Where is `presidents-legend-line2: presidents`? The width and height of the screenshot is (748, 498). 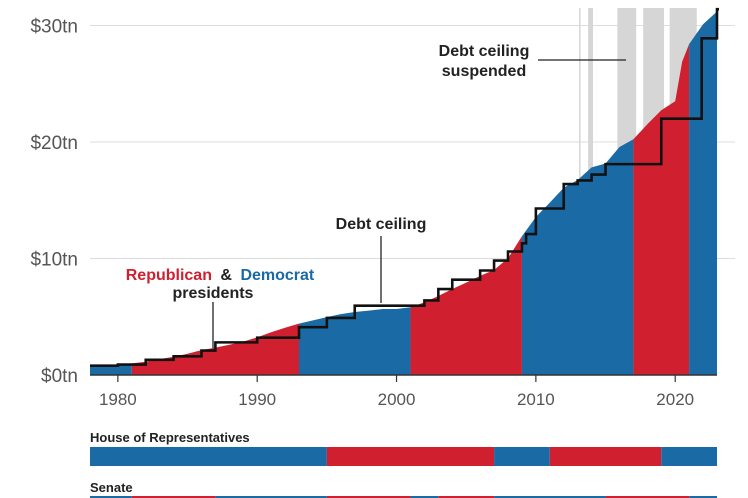 presidents-legend-line2: presidents is located at coordinates (213, 293).